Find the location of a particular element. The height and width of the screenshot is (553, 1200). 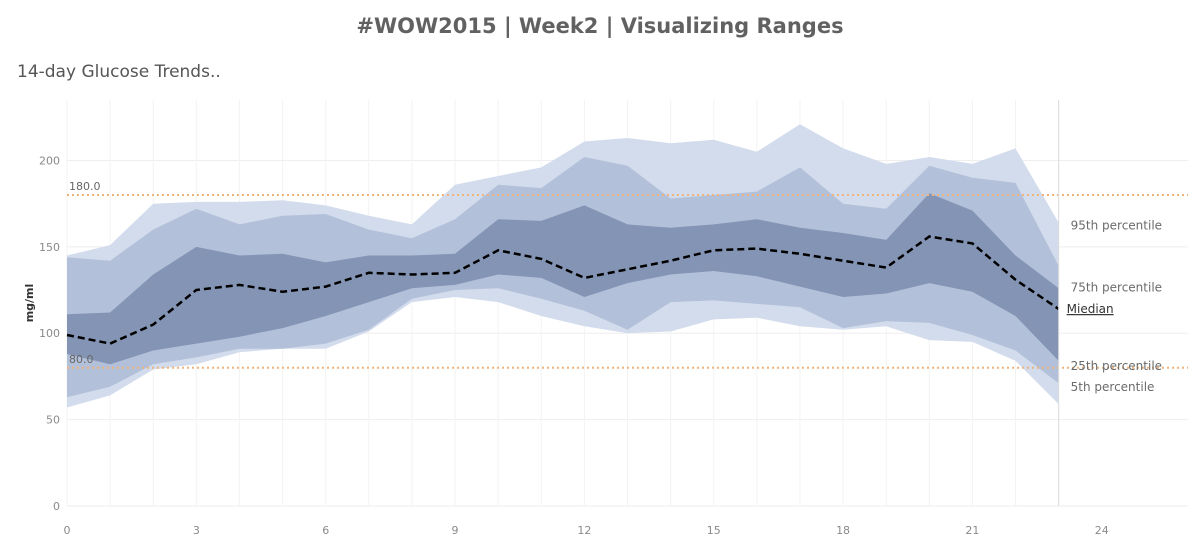

x-tick-label: 12 is located at coordinates (584, 530).